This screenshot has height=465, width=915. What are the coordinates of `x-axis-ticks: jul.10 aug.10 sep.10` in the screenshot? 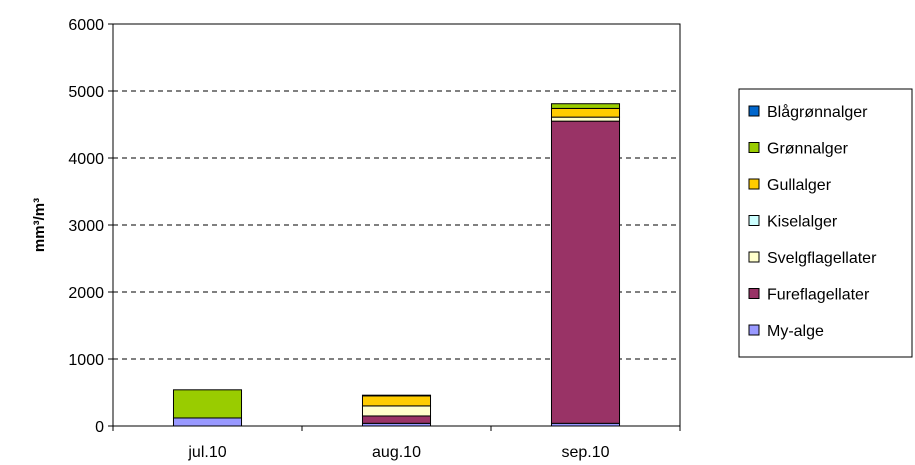 It's located at (396, 443).